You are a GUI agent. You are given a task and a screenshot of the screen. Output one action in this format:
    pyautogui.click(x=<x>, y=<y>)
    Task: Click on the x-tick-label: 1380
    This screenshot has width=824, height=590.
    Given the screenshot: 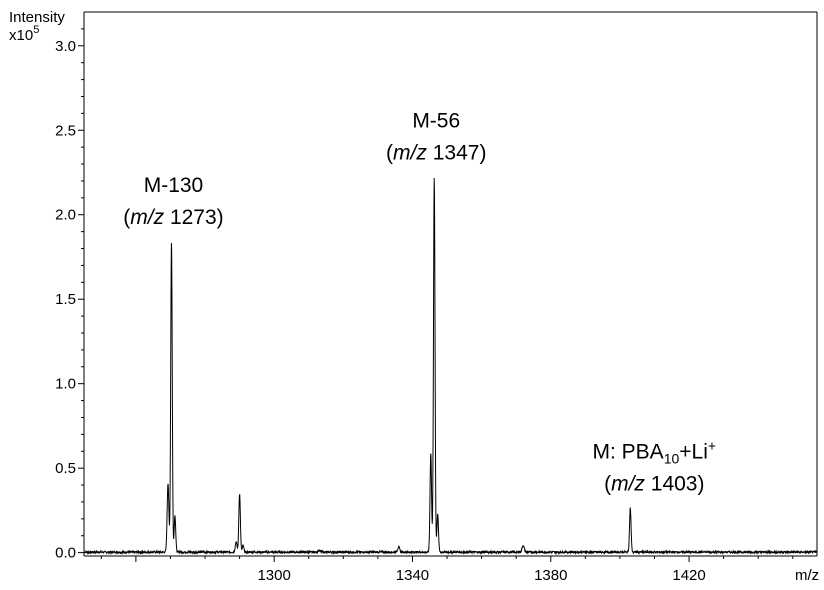 What is the action you would take?
    pyautogui.click(x=550, y=575)
    